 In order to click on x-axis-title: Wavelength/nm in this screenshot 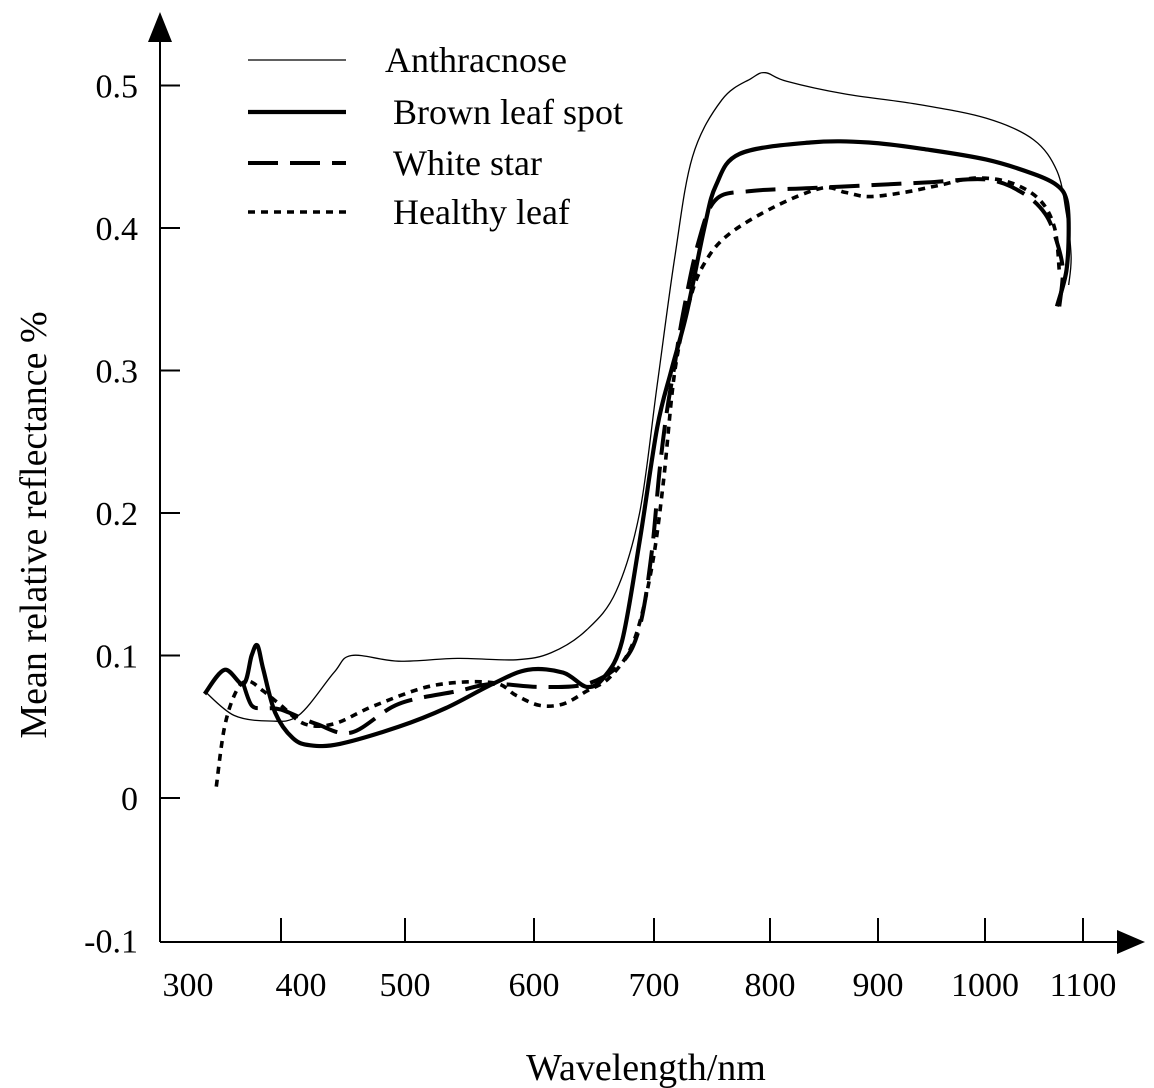, I will do `click(646, 1067)`.